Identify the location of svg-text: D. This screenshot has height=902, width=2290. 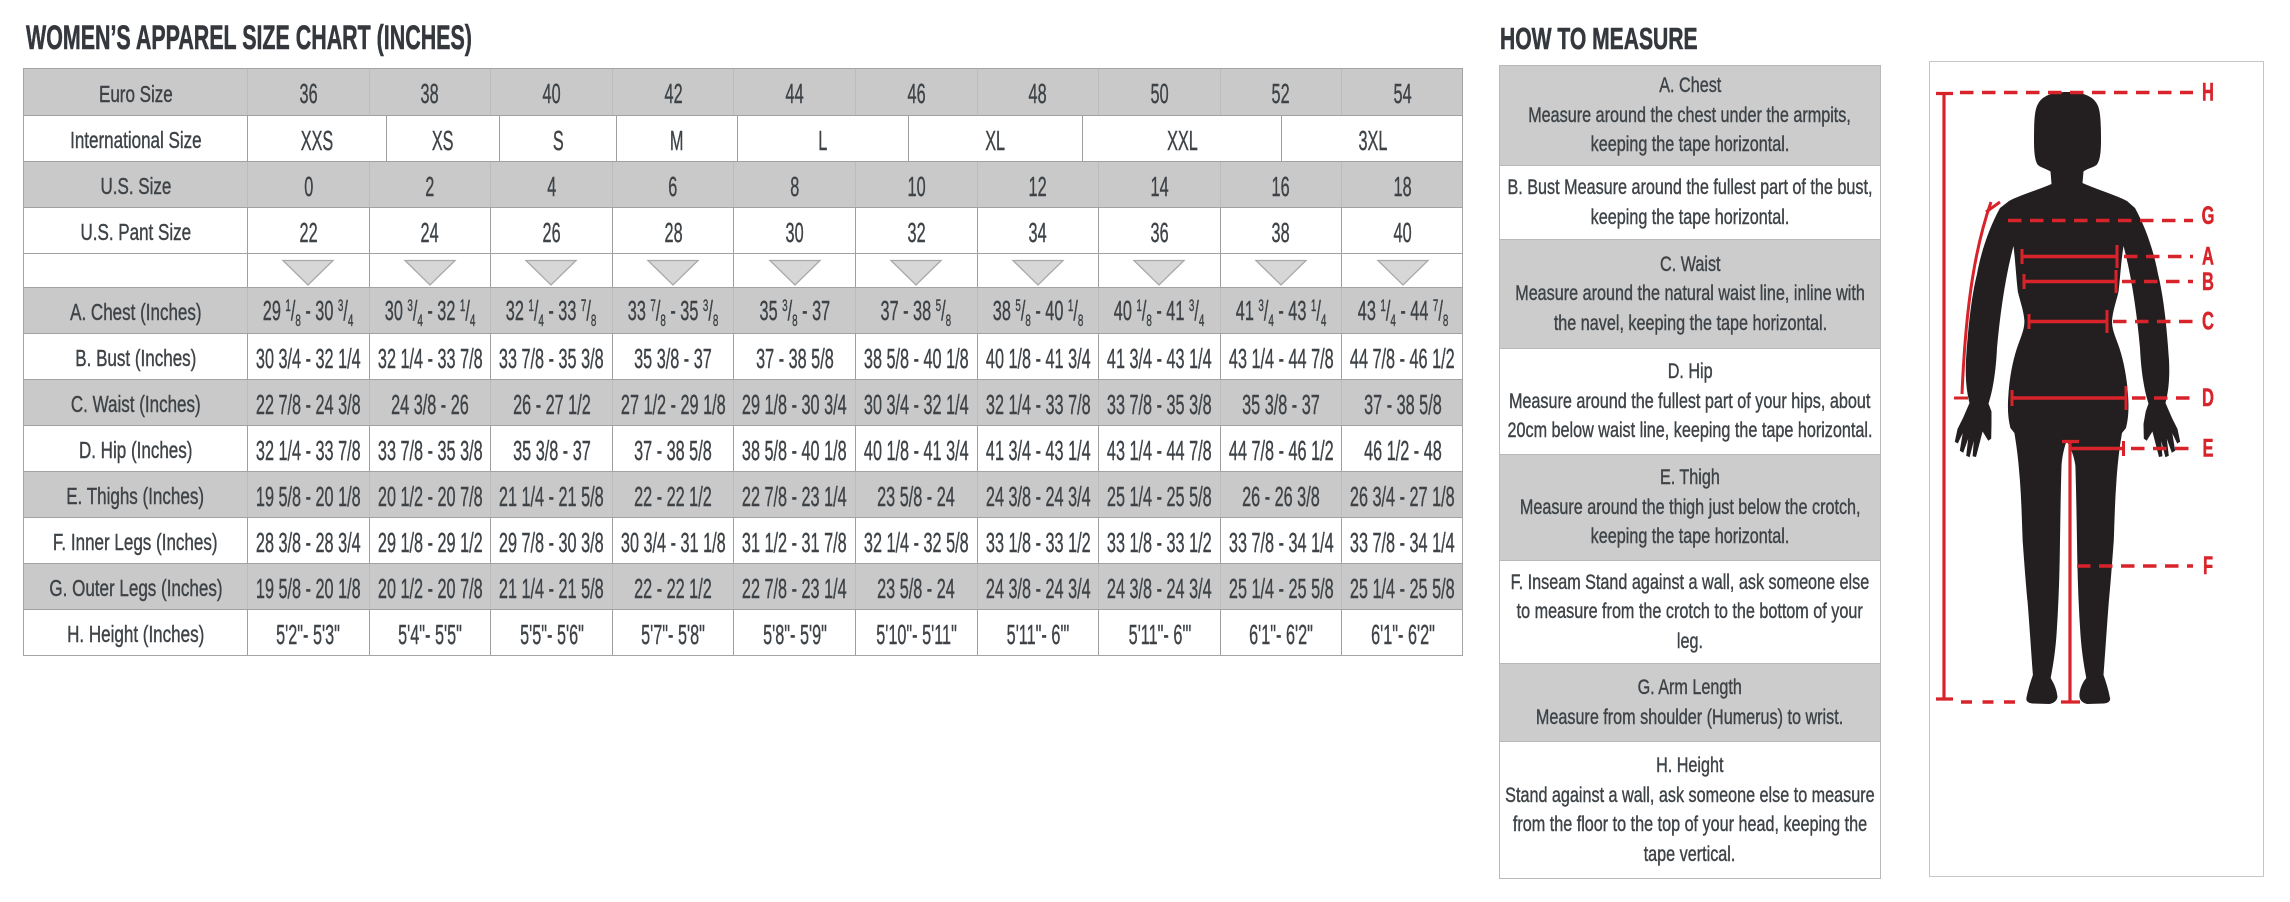
(2208, 398).